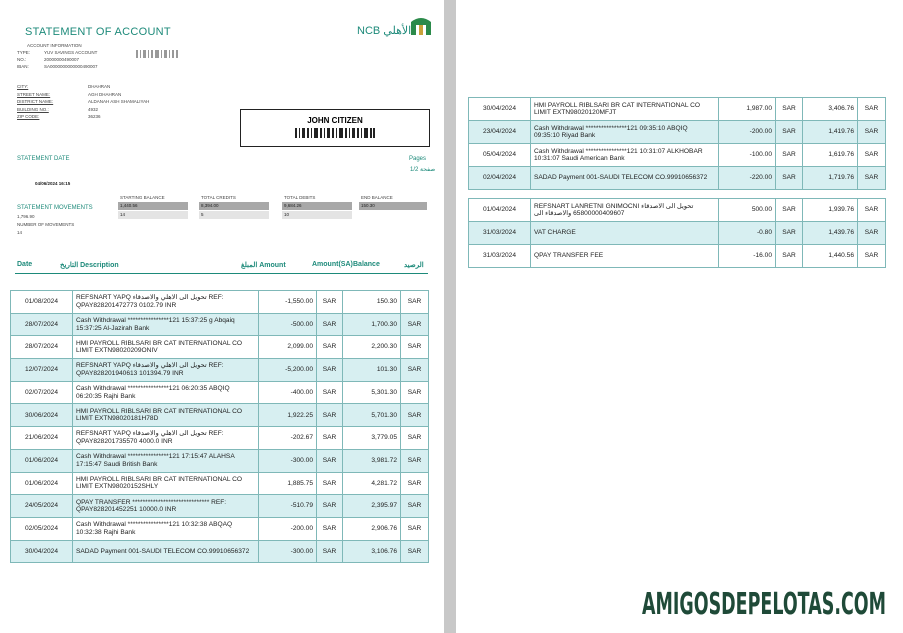 The width and height of the screenshot is (903, 633). What do you see at coordinates (414, 265) in the screenshot?
I see `header-balance-ar: الرصيد` at bounding box center [414, 265].